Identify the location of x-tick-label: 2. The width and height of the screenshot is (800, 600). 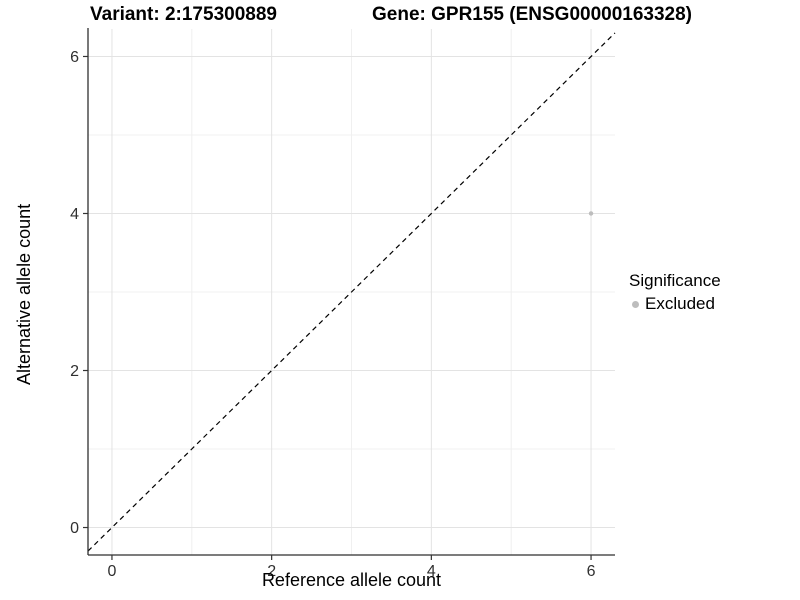
(271, 571).